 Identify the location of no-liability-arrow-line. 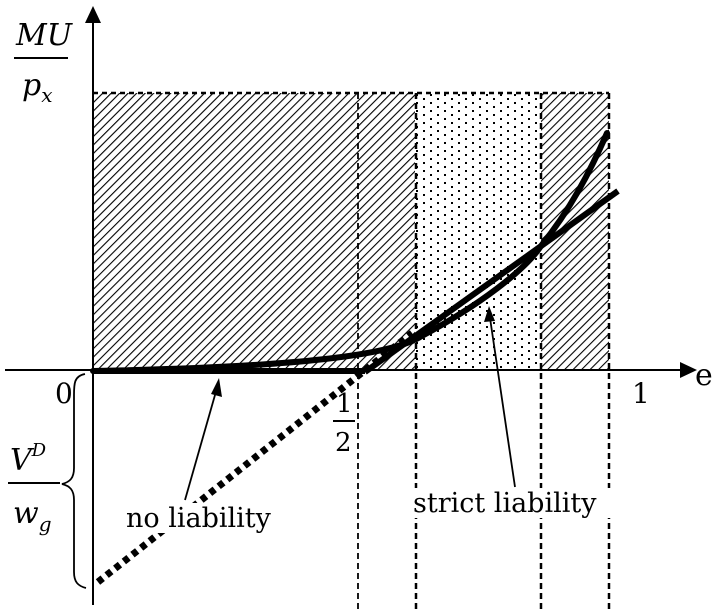
(201, 444).